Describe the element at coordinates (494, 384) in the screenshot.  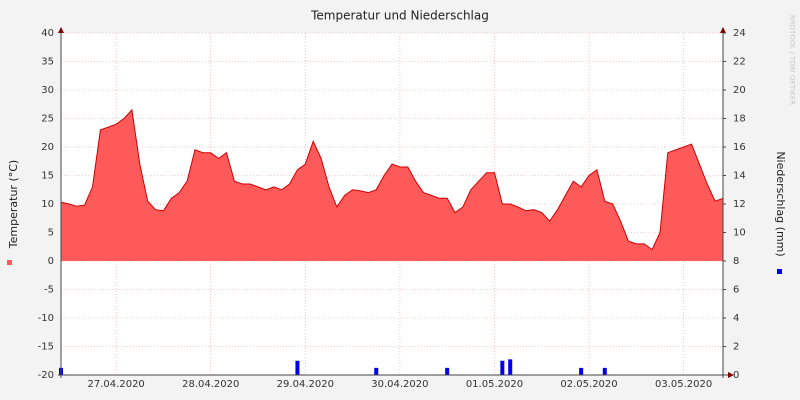
I see `x-tick-label: 01.05.2020` at that location.